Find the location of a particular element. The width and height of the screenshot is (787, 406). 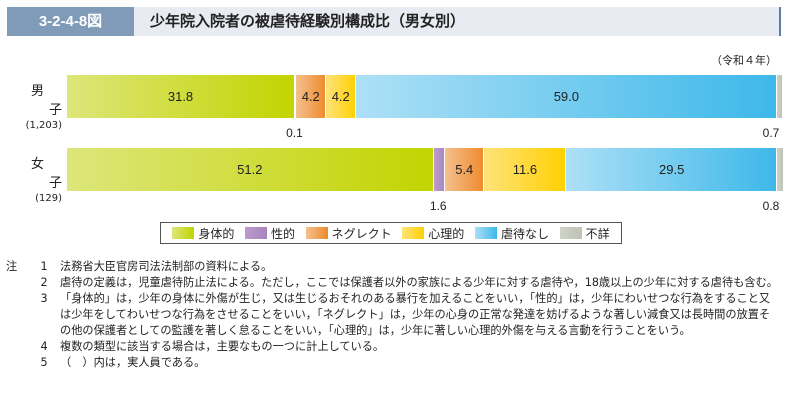

legend-item: ネグレクト is located at coordinates (348, 233).